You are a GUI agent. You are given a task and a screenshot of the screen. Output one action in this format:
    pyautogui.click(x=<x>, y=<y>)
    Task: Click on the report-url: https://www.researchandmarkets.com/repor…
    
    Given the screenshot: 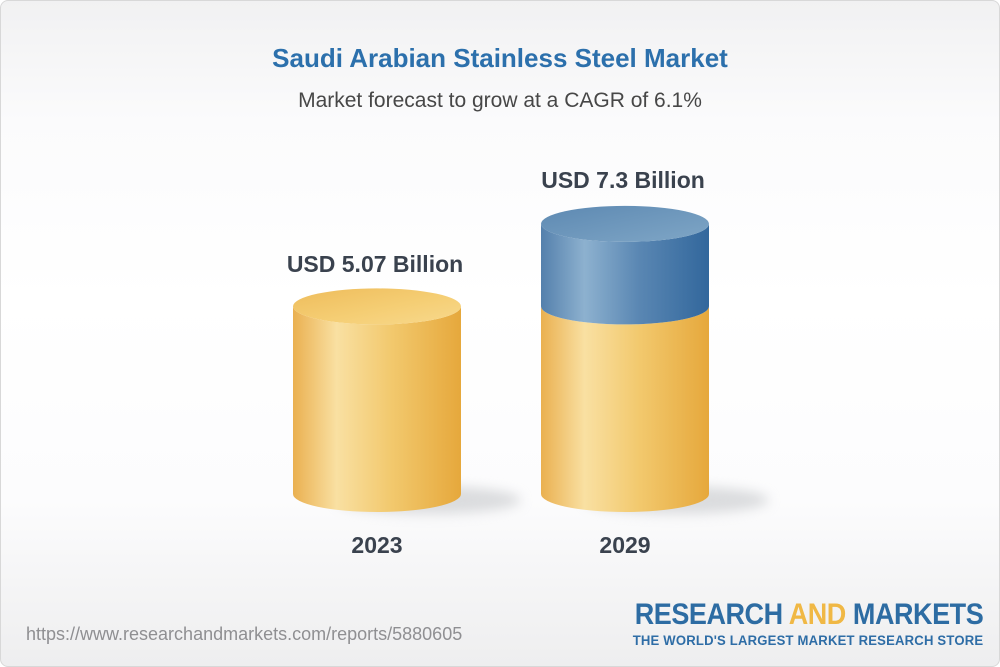 What is the action you would take?
    pyautogui.click(x=244, y=634)
    